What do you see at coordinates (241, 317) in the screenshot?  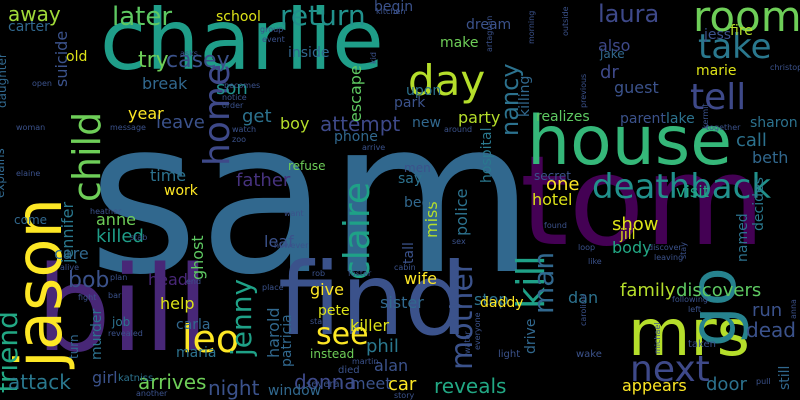 I see `cloud-word: jenny` at bounding box center [241, 317].